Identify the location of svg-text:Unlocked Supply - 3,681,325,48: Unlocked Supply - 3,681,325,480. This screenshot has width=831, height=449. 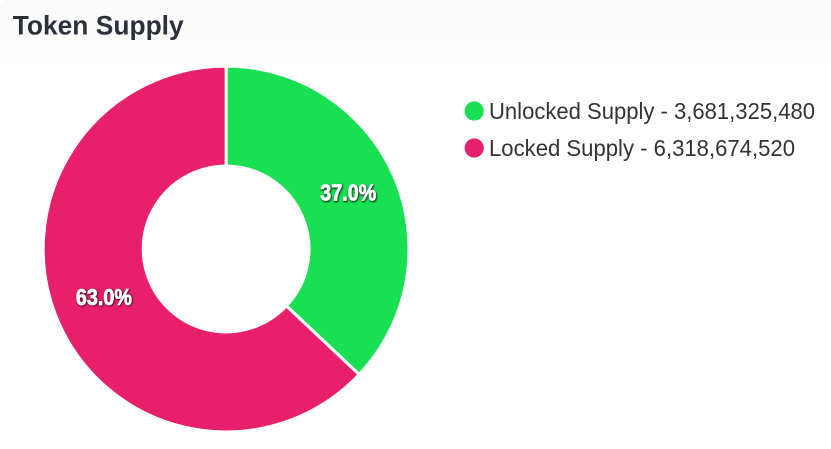
(652, 111).